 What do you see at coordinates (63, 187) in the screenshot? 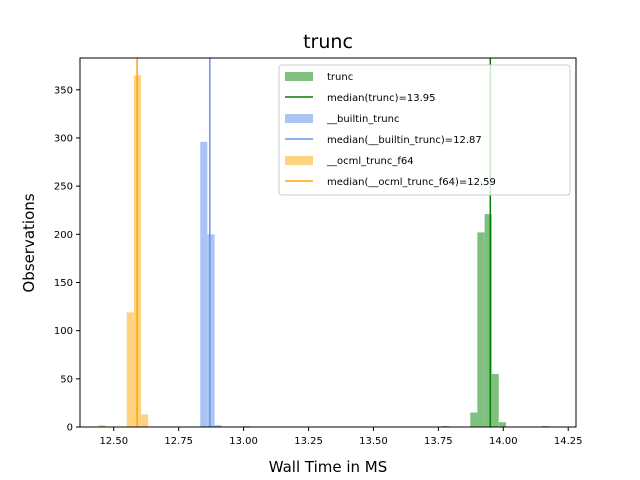
I see `y-tick-label-5: 250` at bounding box center [63, 187].